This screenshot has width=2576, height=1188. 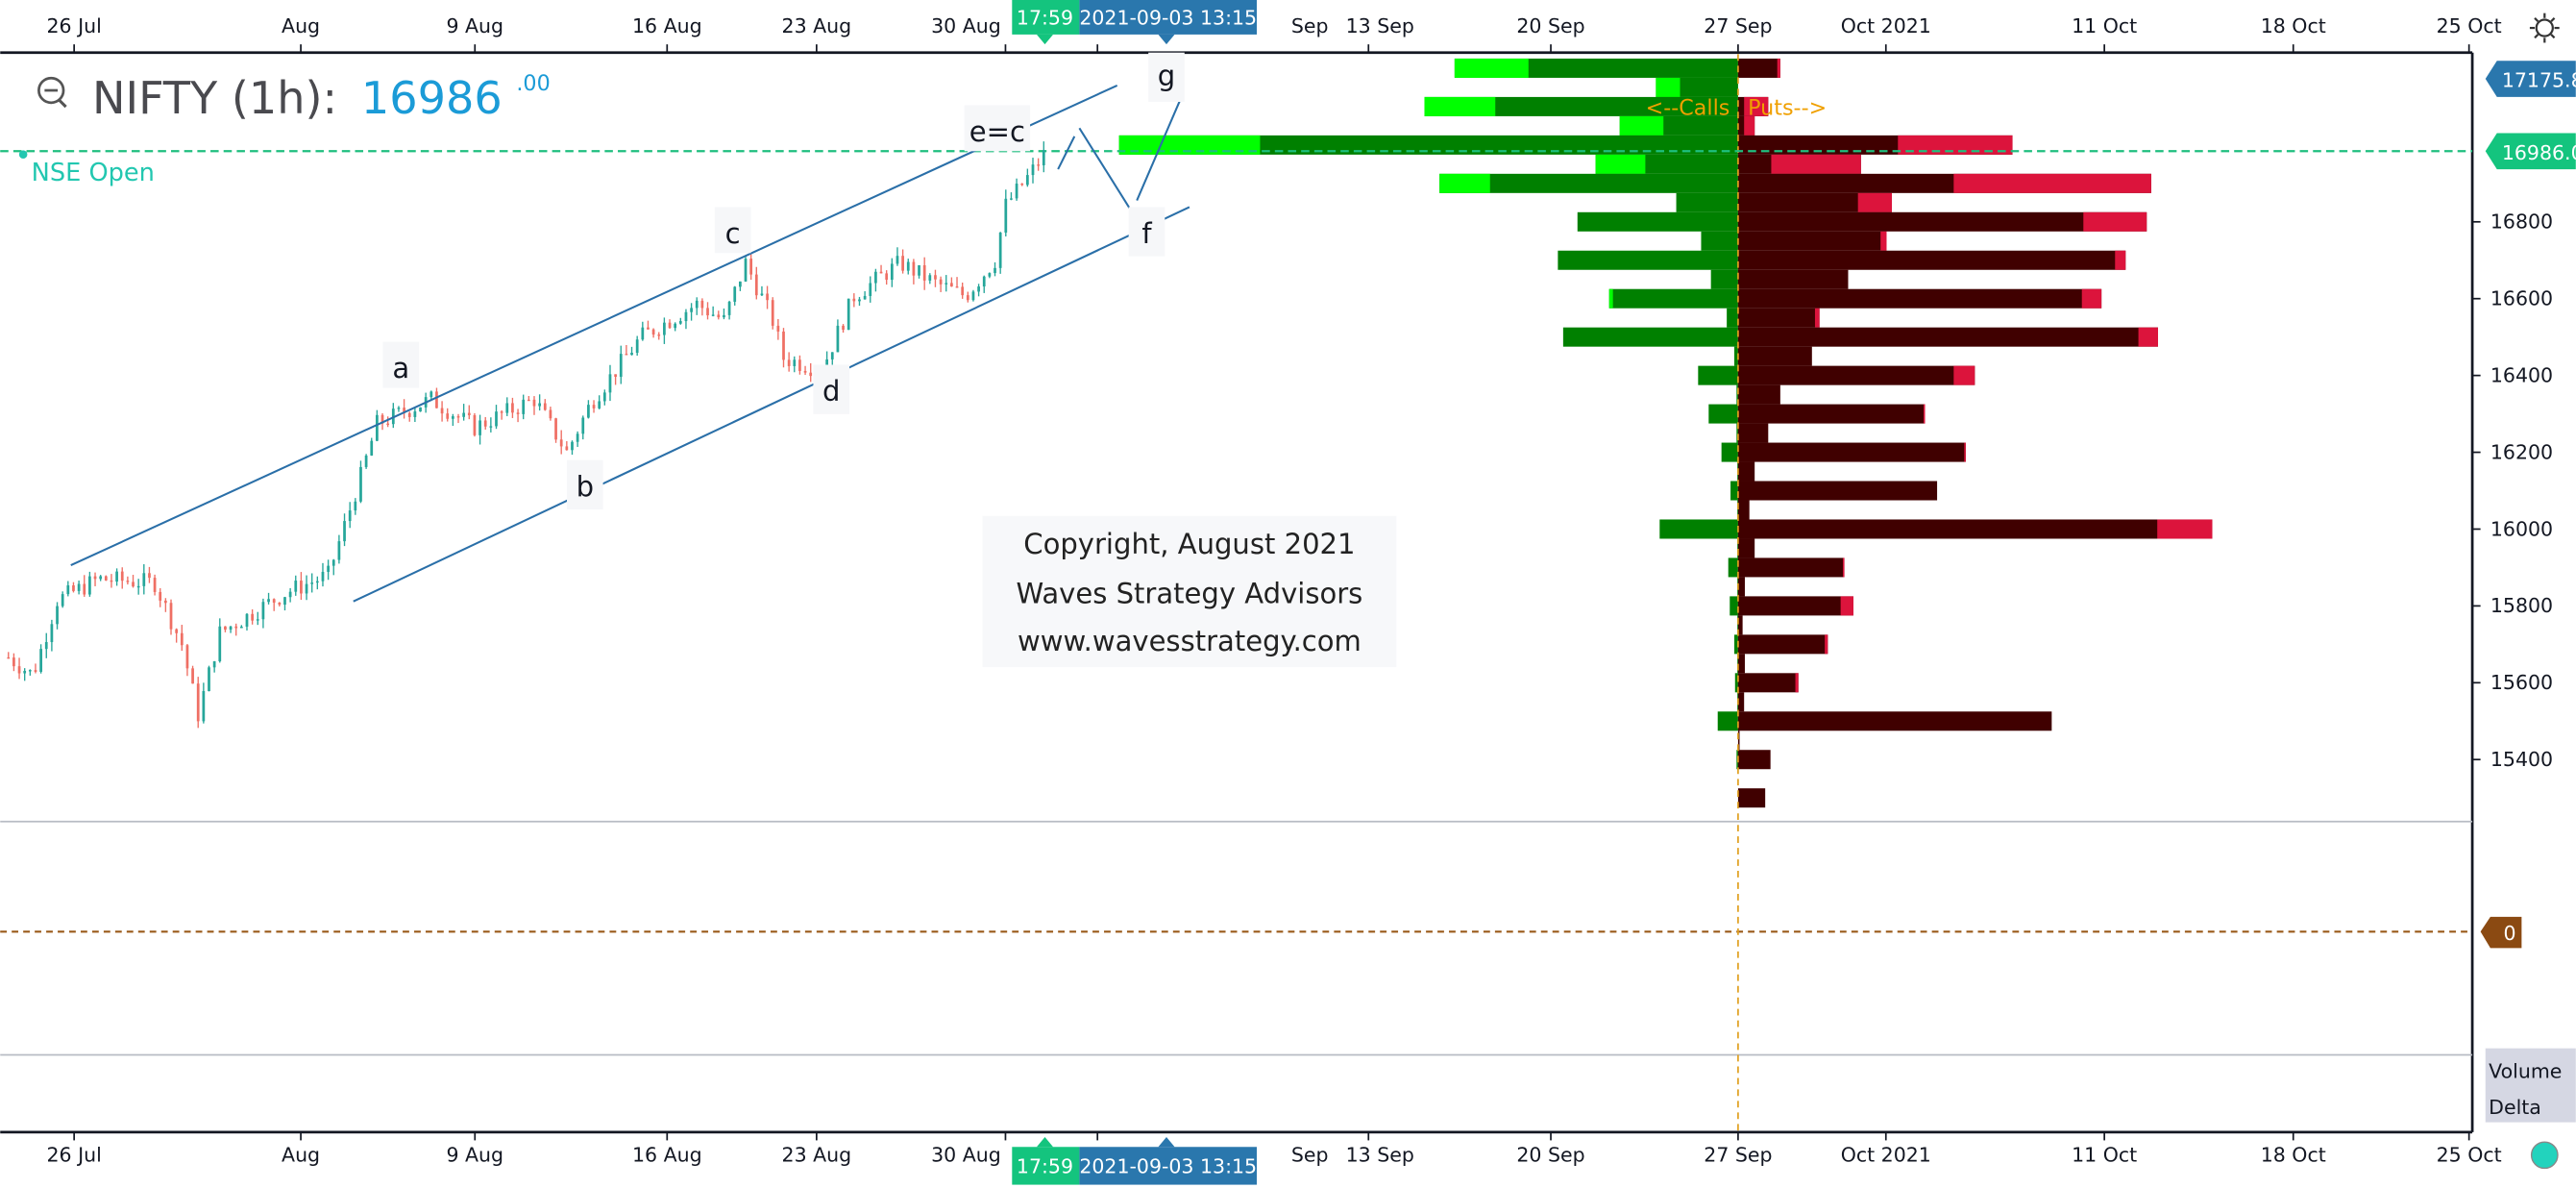 What do you see at coordinates (733, 234) in the screenshot?
I see `wave-label-c: c` at bounding box center [733, 234].